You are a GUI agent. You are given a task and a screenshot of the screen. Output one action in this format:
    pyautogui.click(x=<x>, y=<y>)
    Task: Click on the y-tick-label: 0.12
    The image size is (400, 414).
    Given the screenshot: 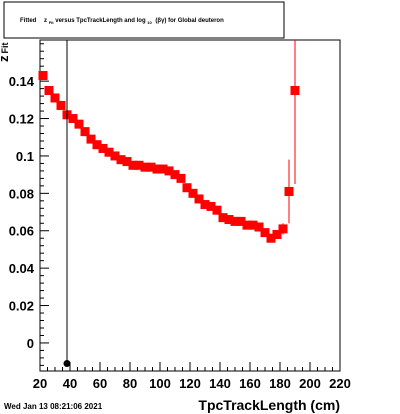 What is the action you would take?
    pyautogui.click(x=21, y=119)
    